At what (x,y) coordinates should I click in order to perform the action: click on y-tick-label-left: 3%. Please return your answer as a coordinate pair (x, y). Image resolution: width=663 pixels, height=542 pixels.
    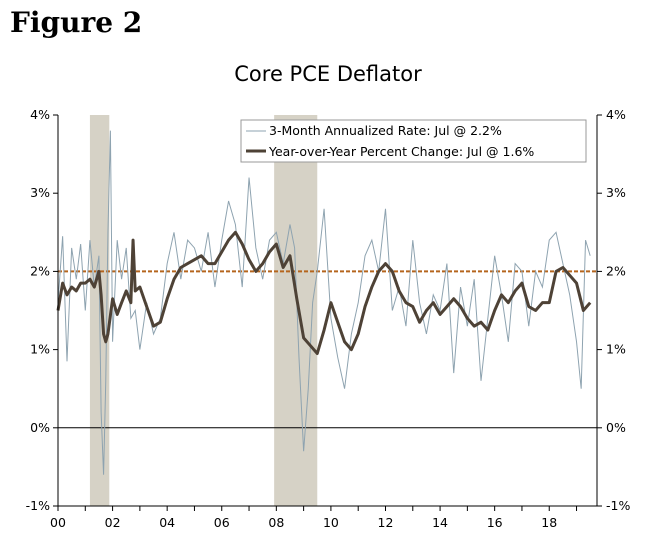
    Looking at the image, I should click on (40, 192).